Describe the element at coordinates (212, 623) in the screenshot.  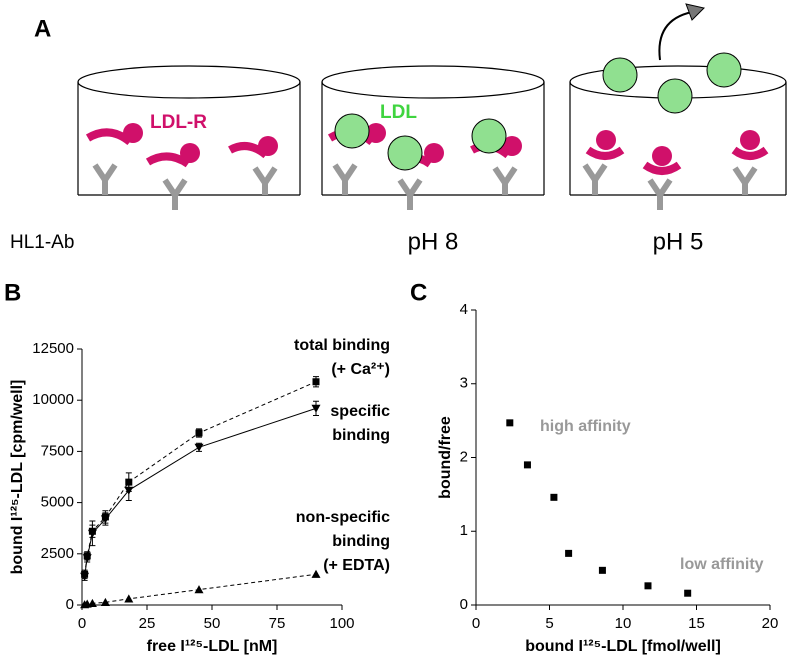
I see `x-tick-label: 50` at that location.